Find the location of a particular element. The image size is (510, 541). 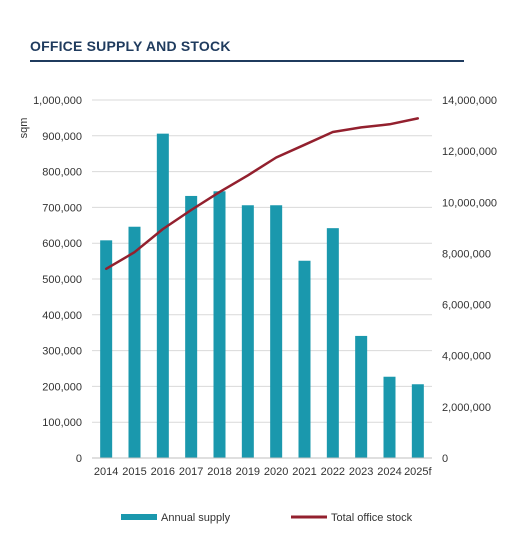

y2-tick-label: 6,000,000 is located at coordinates (466, 306).